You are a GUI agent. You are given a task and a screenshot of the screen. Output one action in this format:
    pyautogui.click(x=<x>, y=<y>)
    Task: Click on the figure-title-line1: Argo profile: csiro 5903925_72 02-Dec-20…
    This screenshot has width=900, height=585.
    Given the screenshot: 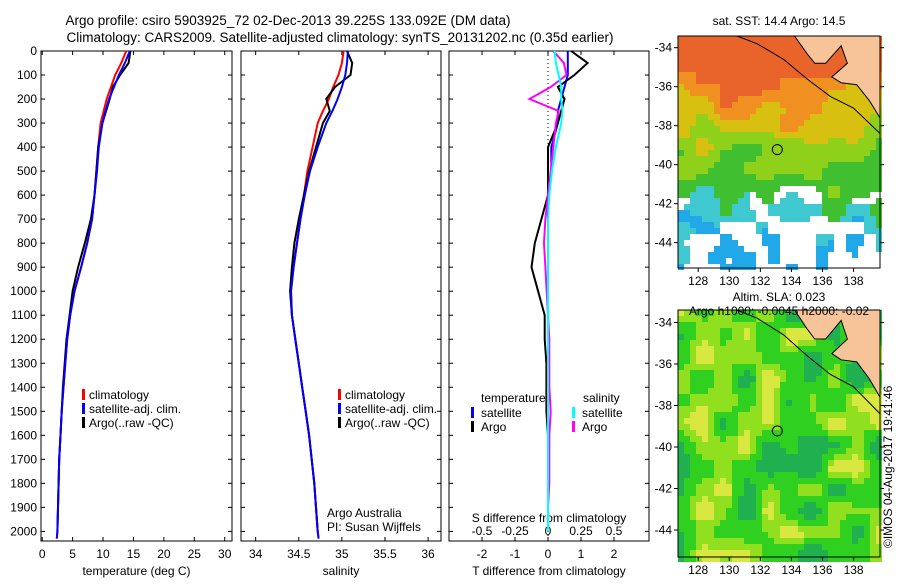 What is the action you would take?
    pyautogui.click(x=287, y=20)
    